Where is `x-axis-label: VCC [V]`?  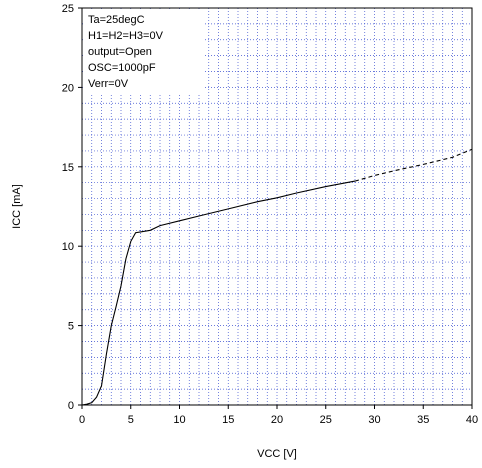 x-axis-label: VCC [V] is located at coordinates (277, 454).